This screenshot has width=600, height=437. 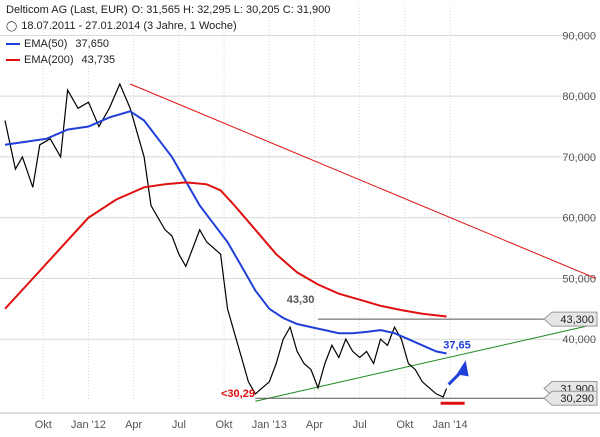 What do you see at coordinates (579, 340) in the screenshot?
I see `y-tick-label: 40,000` at bounding box center [579, 340].